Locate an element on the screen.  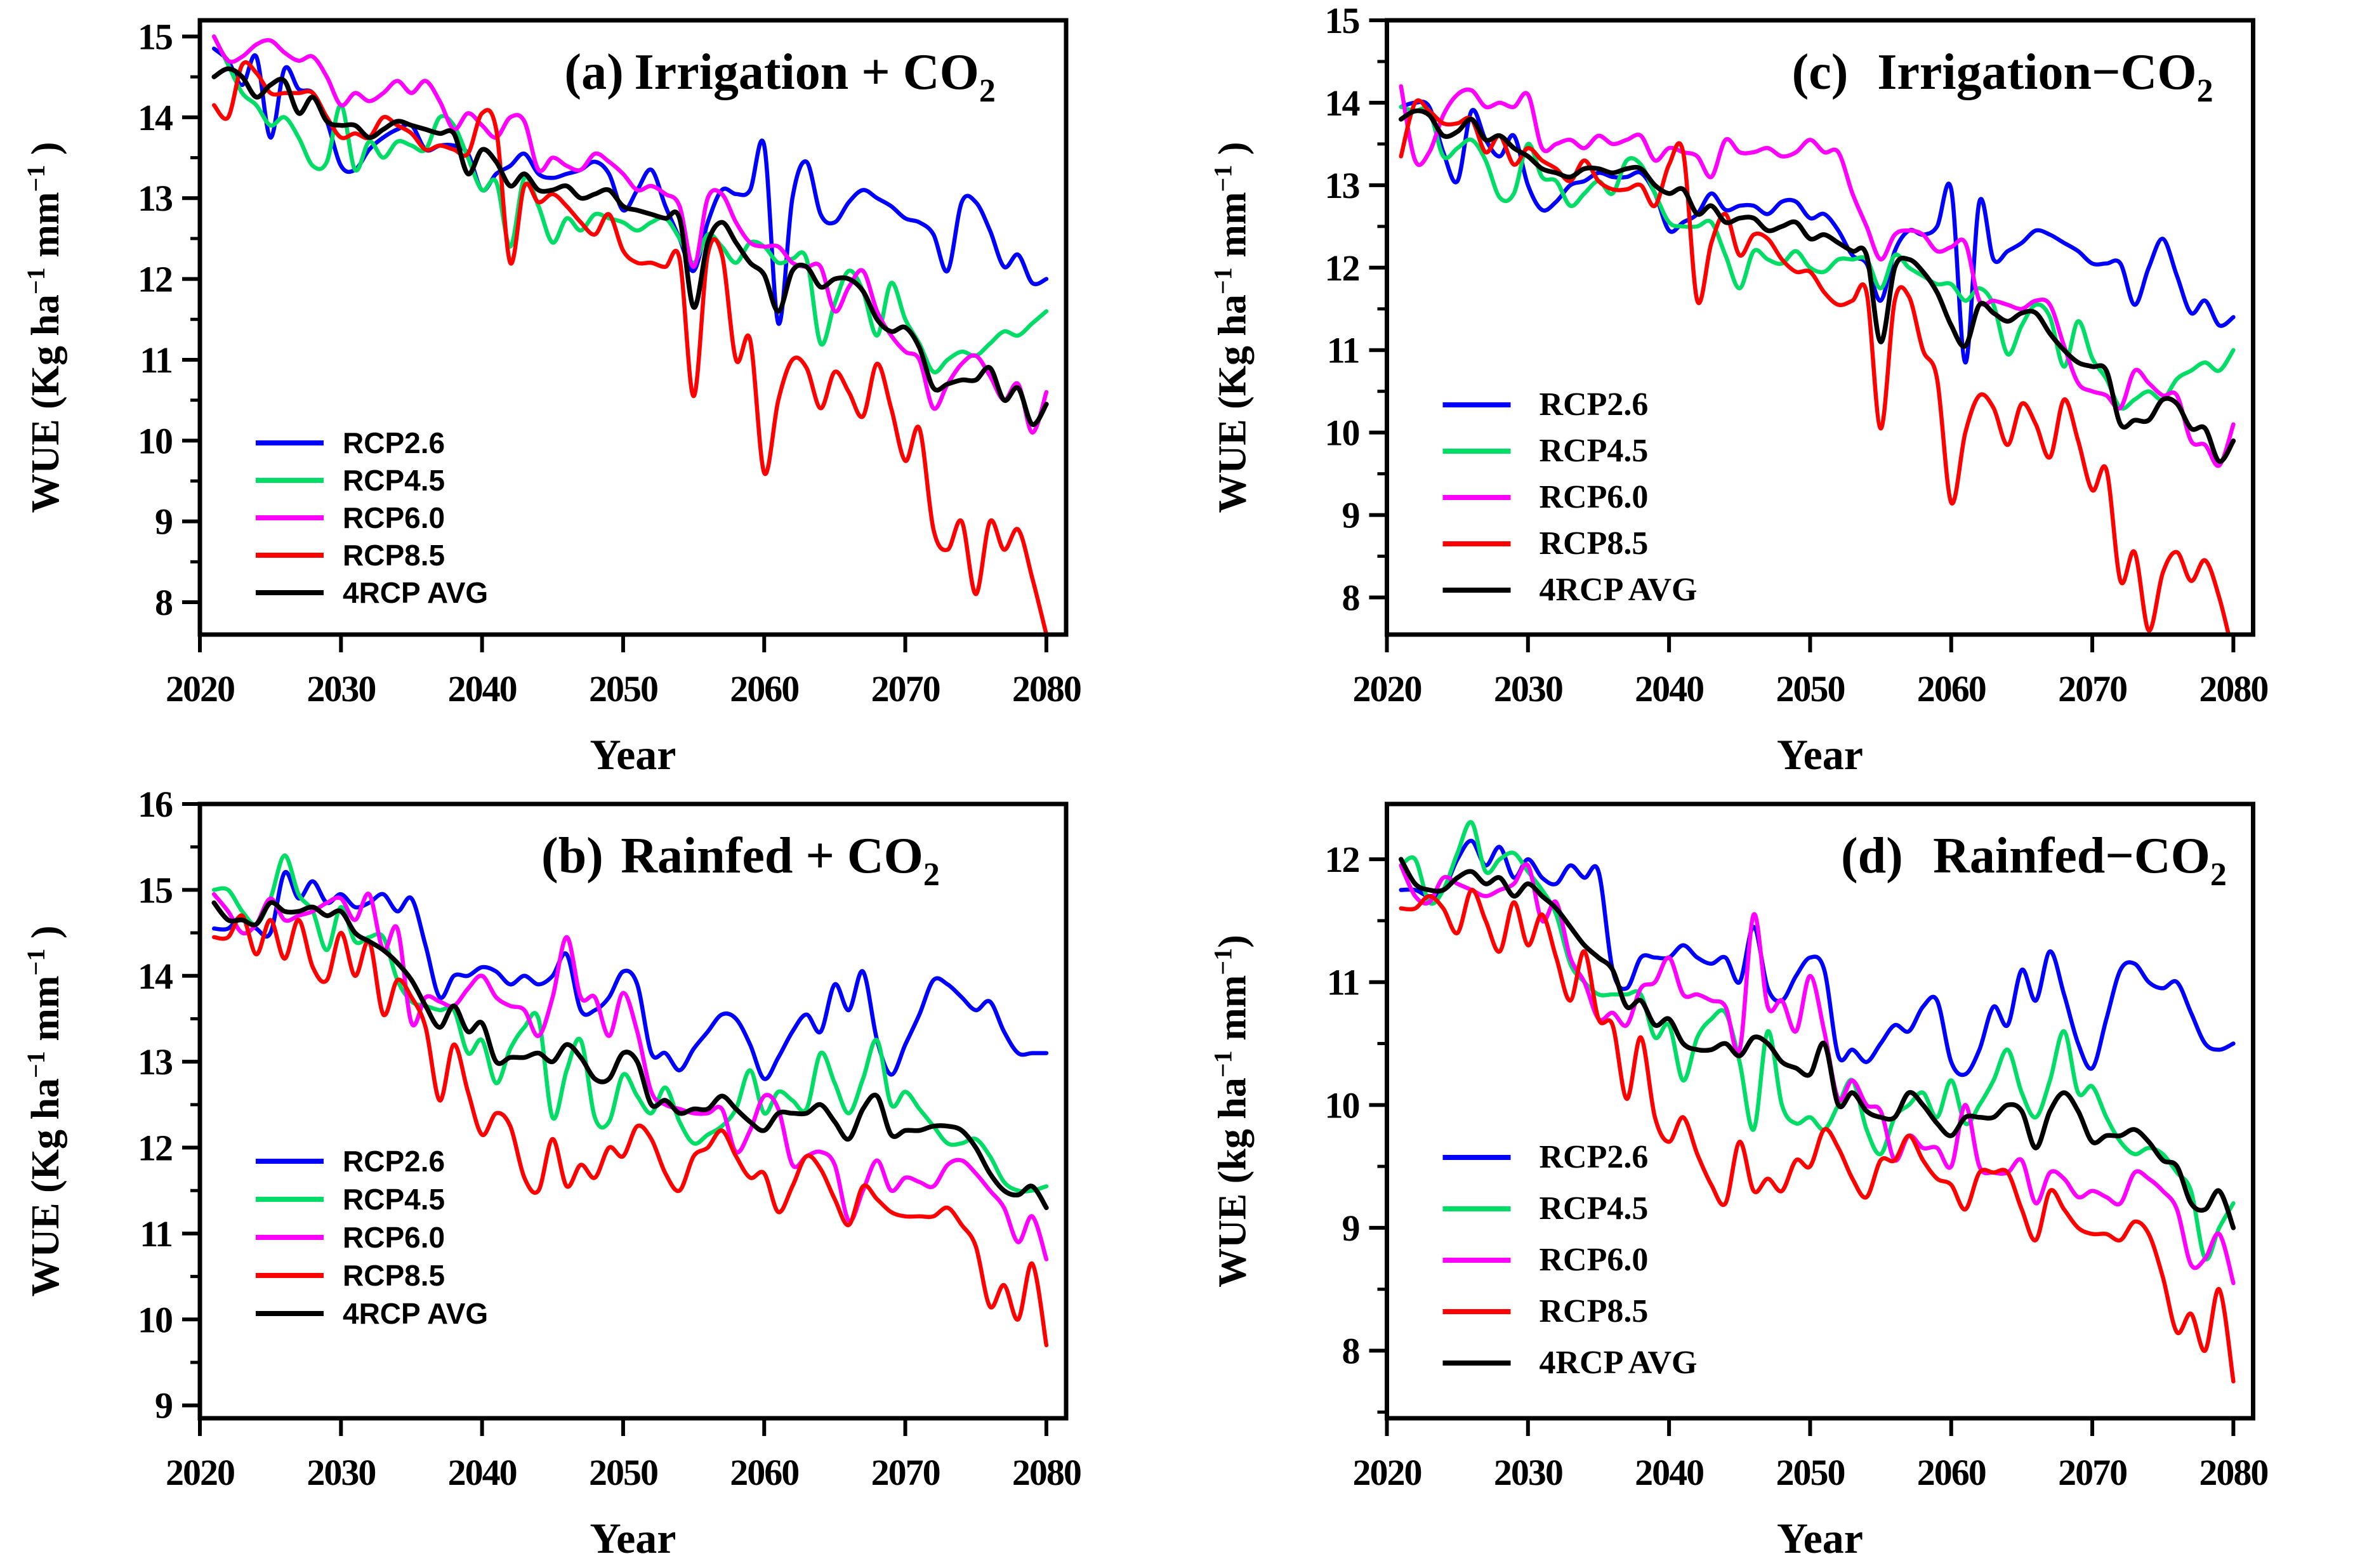
series-line-rcp4.5 is located at coordinates (630, 1024).